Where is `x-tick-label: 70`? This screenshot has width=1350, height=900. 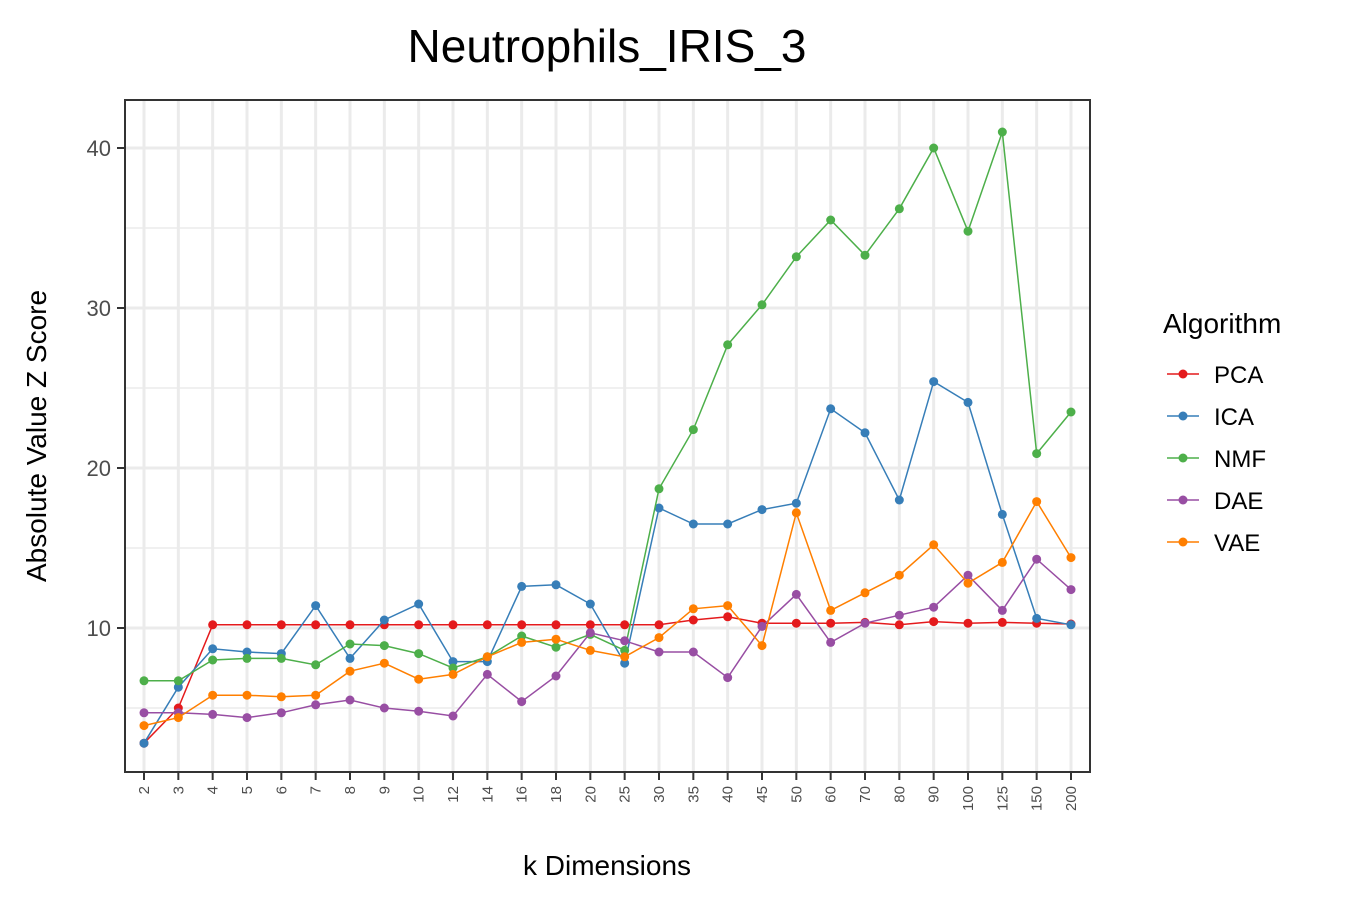
x-tick-label: 70 is located at coordinates (865, 794).